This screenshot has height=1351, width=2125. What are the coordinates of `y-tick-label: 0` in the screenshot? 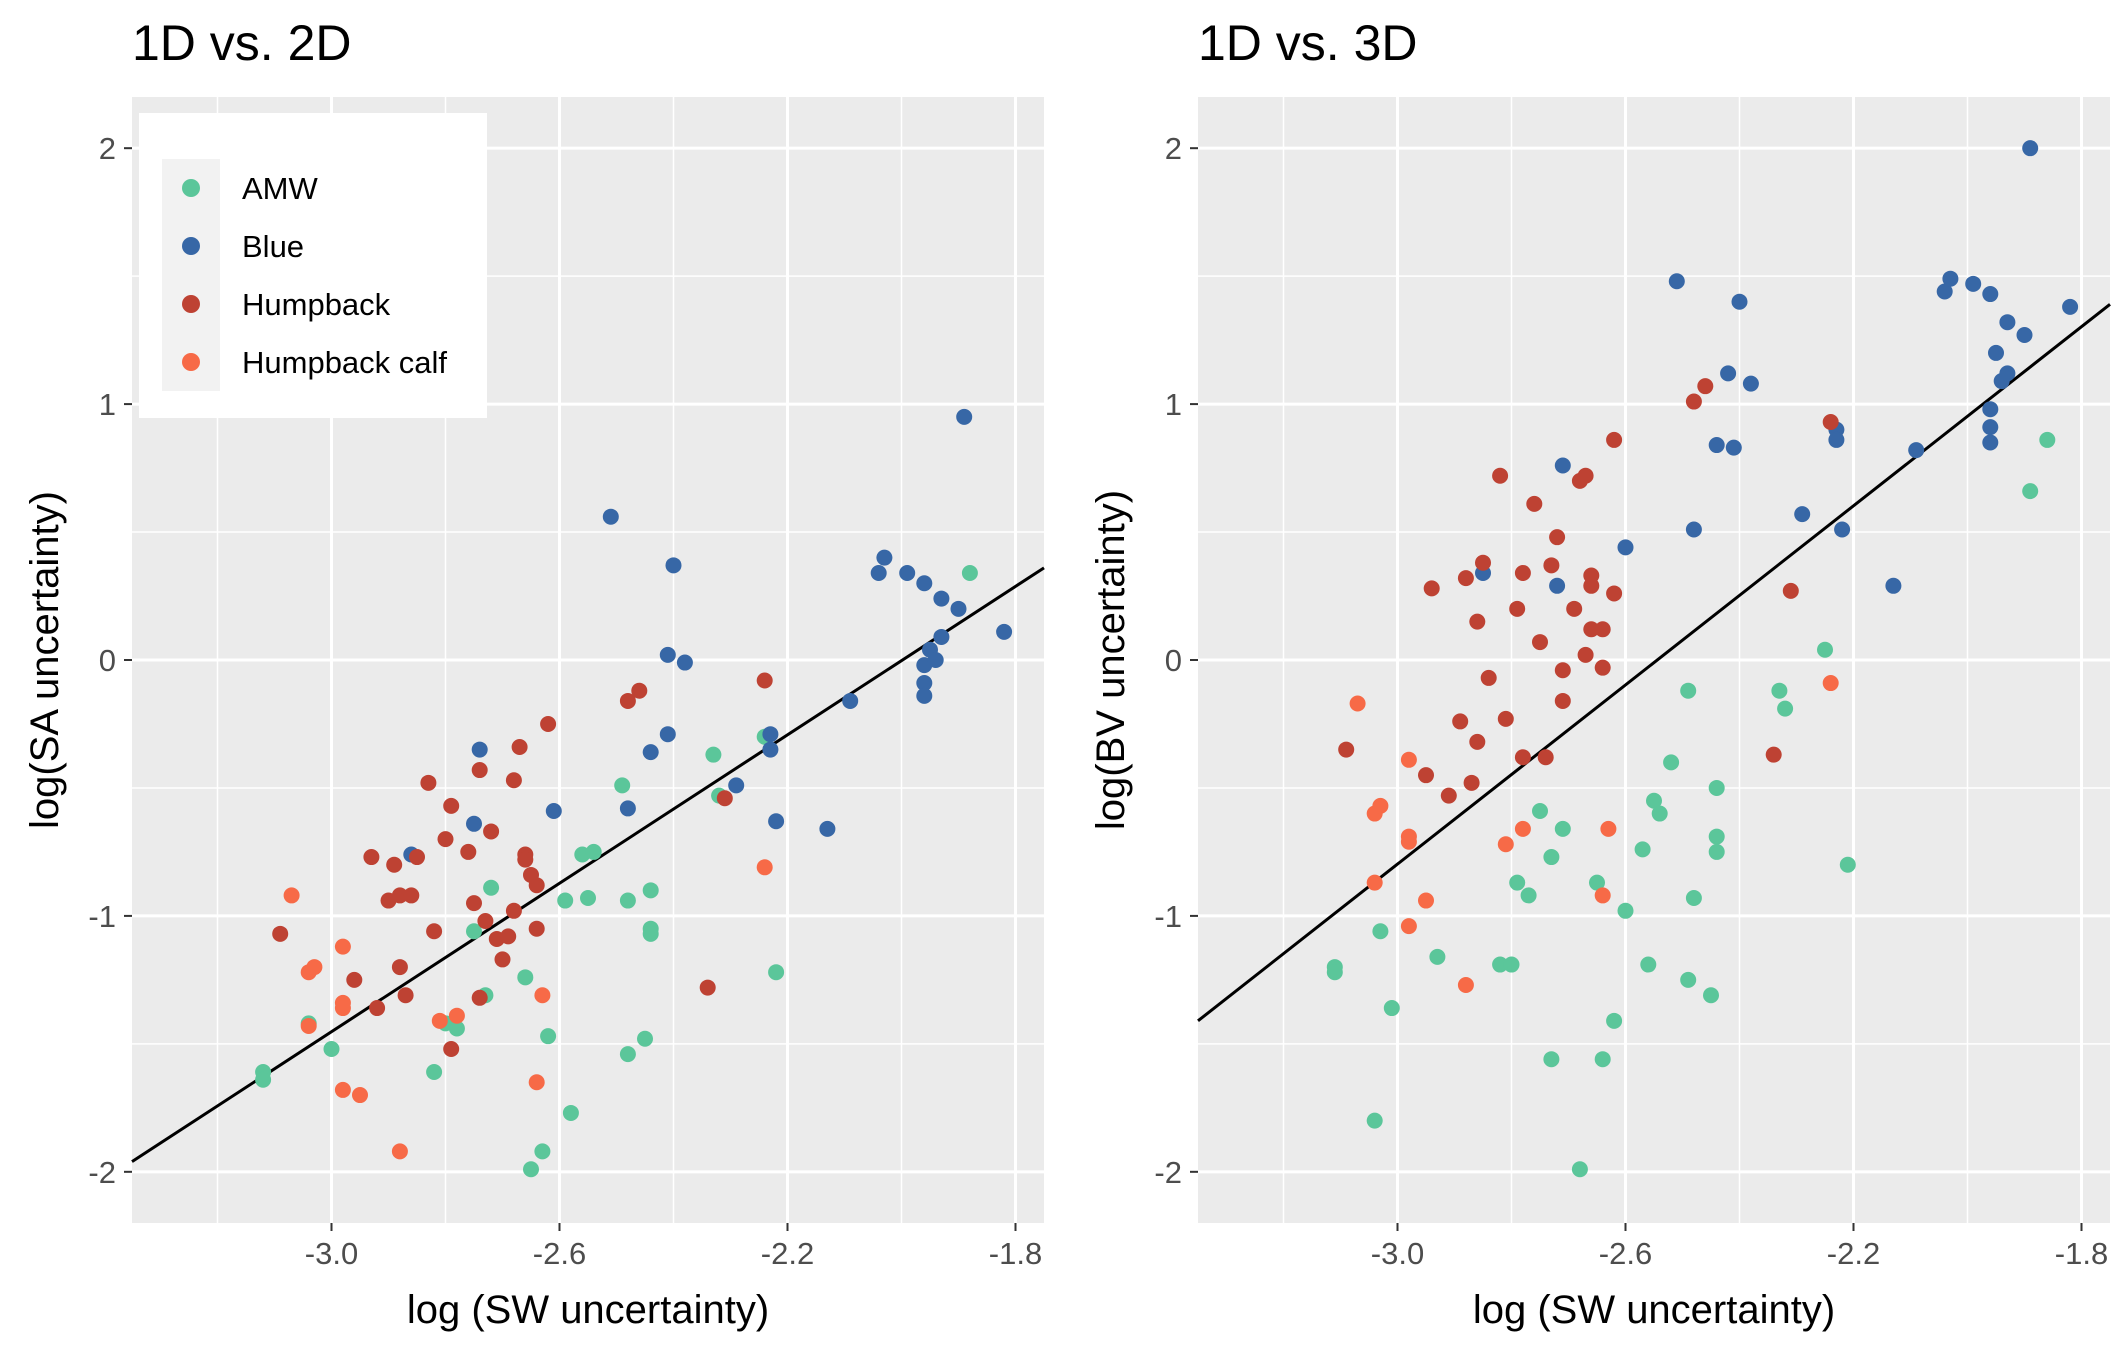 It's located at (1173, 660).